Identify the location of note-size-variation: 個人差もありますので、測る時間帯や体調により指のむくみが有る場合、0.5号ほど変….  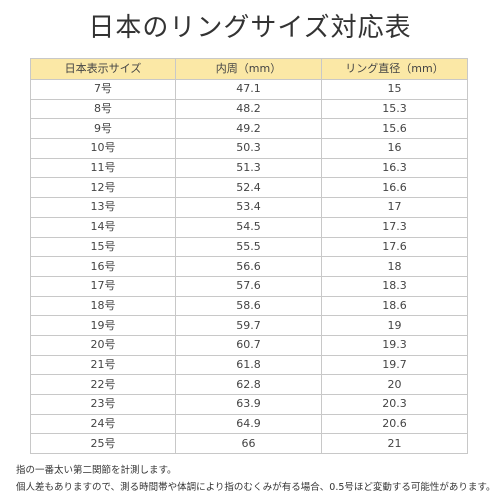
(256, 487).